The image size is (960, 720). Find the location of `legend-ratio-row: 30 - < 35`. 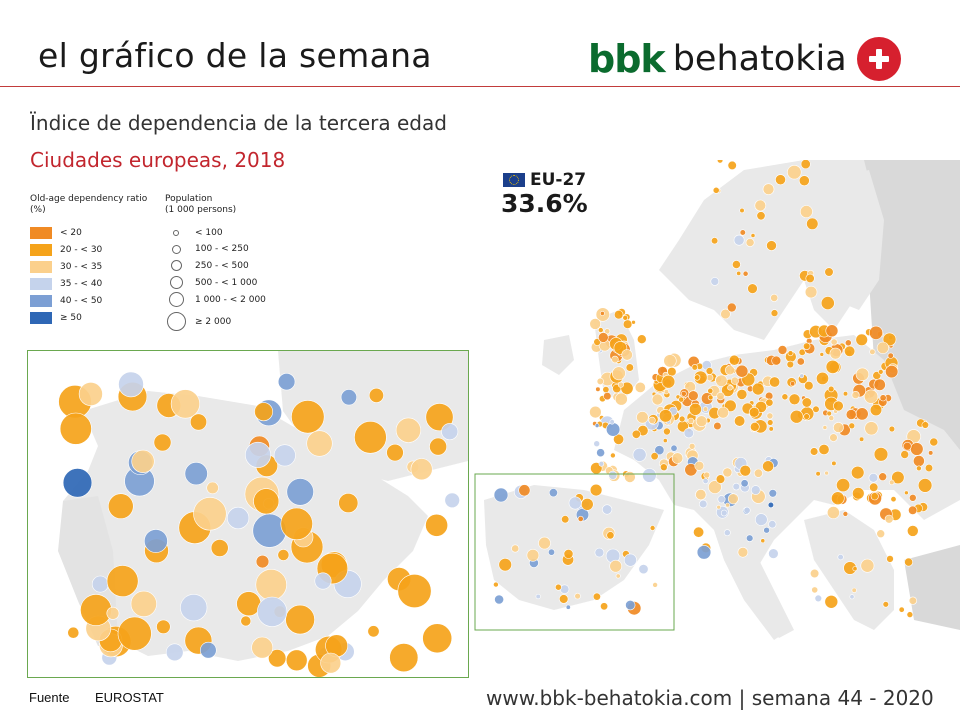

legend-ratio-row: 30 - < 35 is located at coordinates (66, 267).